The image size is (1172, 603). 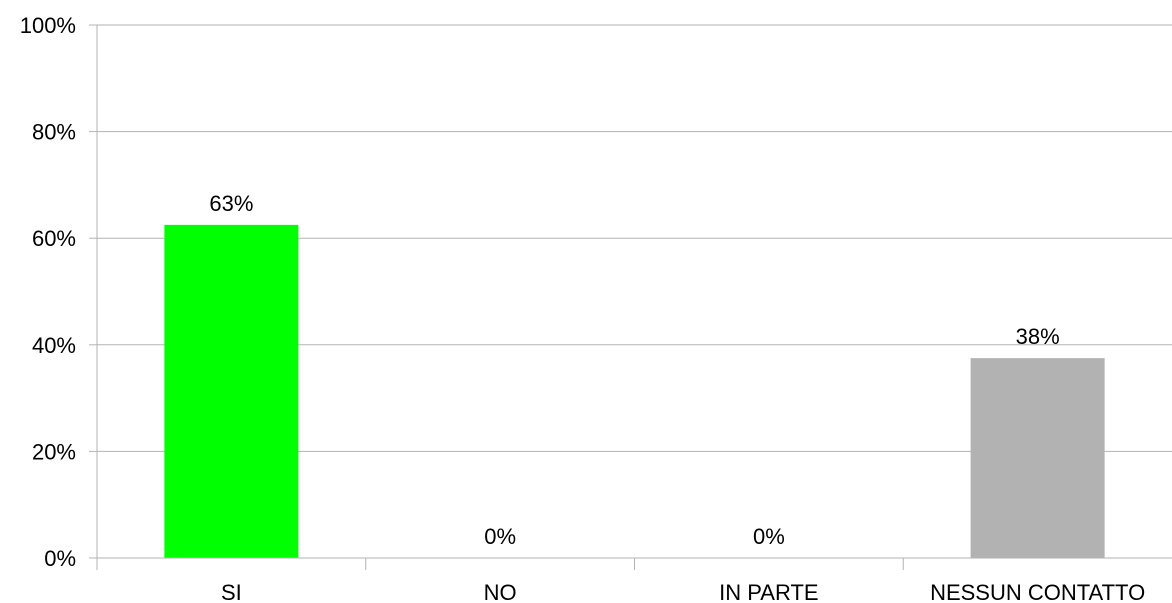 I want to click on x-category-labels: SI NO IN PARTE NESSUN CONTATTO, so click(x=683, y=591).